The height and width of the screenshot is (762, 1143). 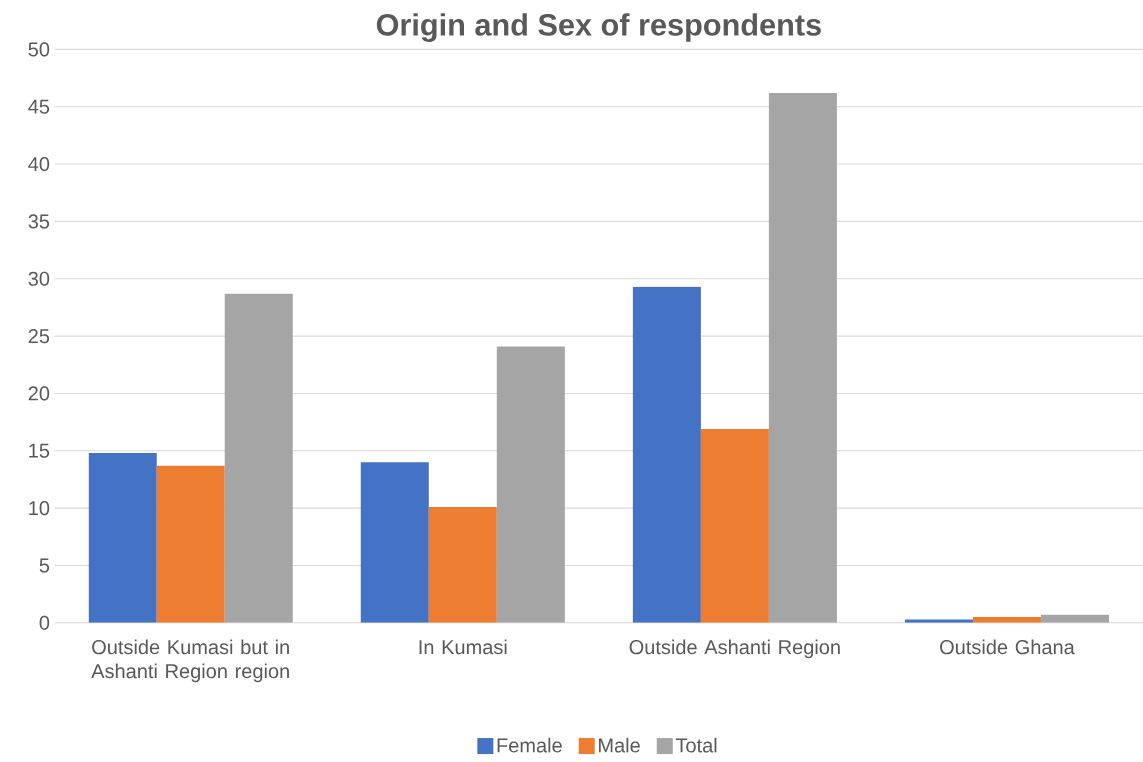 What do you see at coordinates (463, 647) in the screenshot?
I see `x-tick-label: In Kumasi` at bounding box center [463, 647].